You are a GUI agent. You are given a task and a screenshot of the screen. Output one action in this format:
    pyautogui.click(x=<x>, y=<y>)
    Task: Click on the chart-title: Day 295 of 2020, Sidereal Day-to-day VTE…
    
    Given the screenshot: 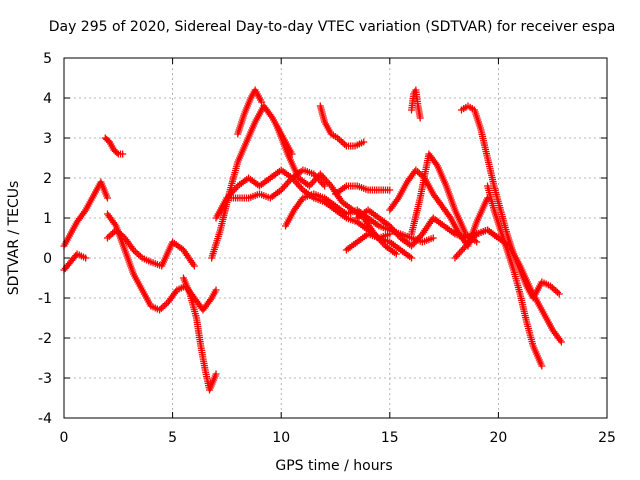 What is the action you would take?
    pyautogui.click(x=332, y=27)
    